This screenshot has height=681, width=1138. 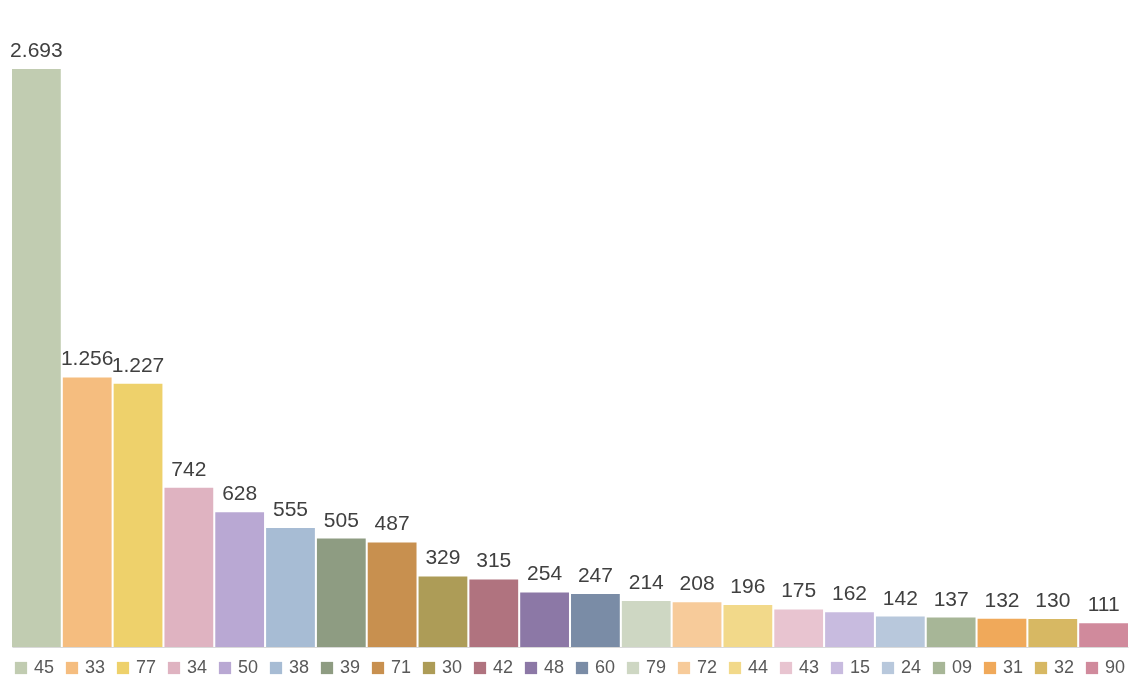 What do you see at coordinates (1053, 600) in the screenshot?
I see `data-label: 130` at bounding box center [1053, 600].